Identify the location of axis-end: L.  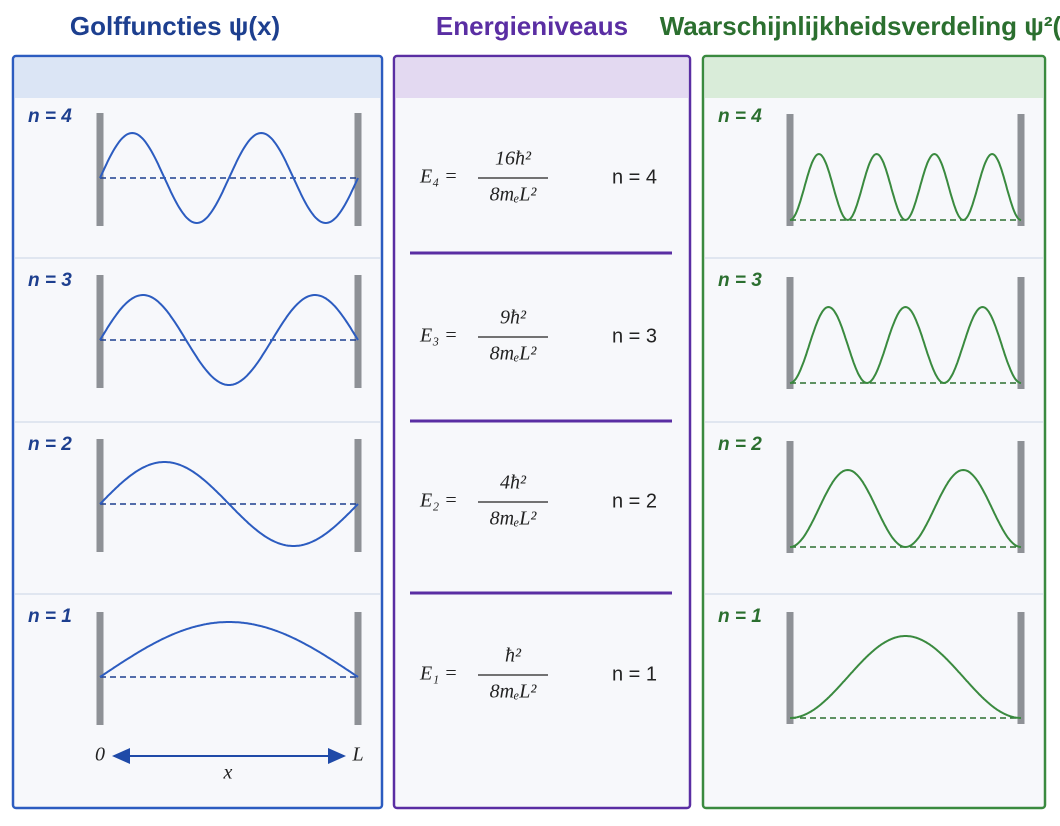
(357, 755).